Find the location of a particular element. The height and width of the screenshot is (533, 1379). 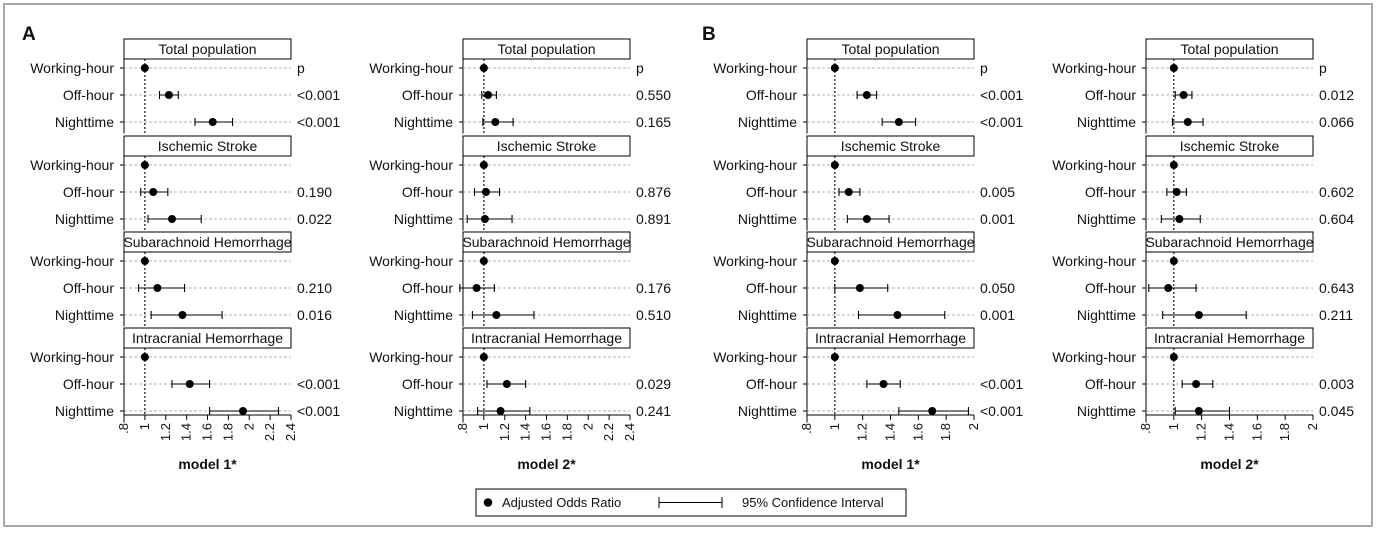

row-off-hour: Off-hour 0.003 is located at coordinates (1219, 384).